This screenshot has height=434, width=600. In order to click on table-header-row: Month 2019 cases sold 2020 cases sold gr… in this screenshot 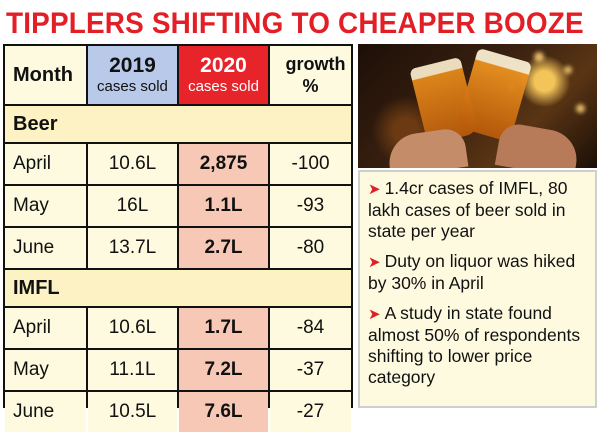, I will do `click(178, 75)`.